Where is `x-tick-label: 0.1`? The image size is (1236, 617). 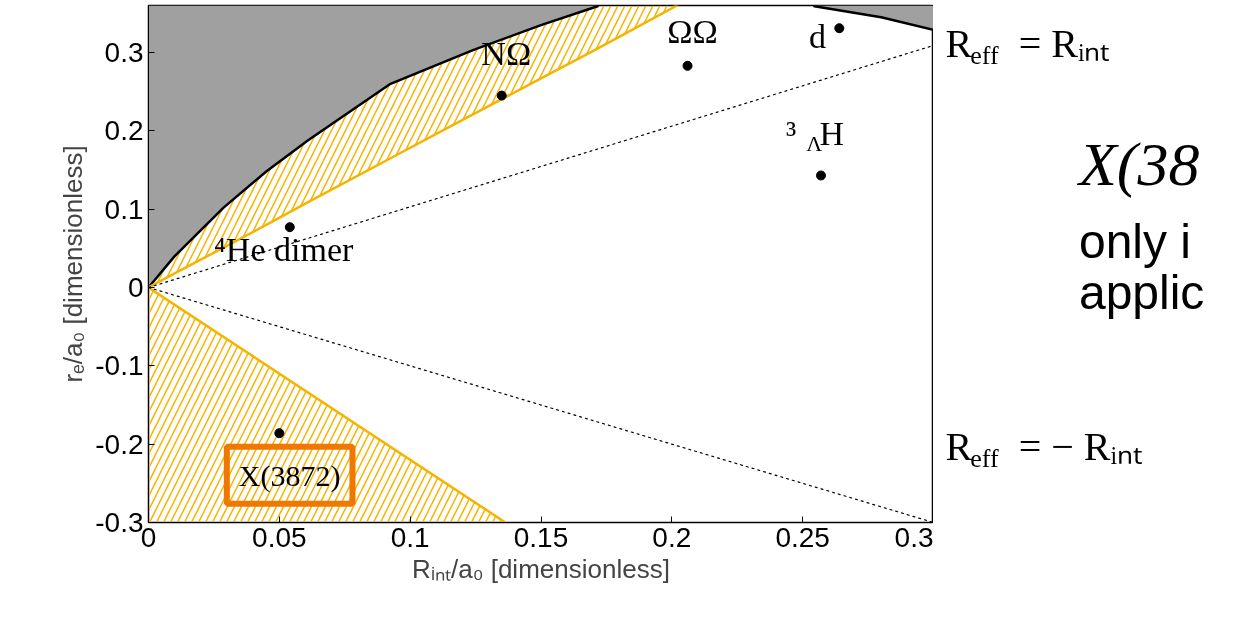 x-tick-label: 0.1 is located at coordinates (410, 537).